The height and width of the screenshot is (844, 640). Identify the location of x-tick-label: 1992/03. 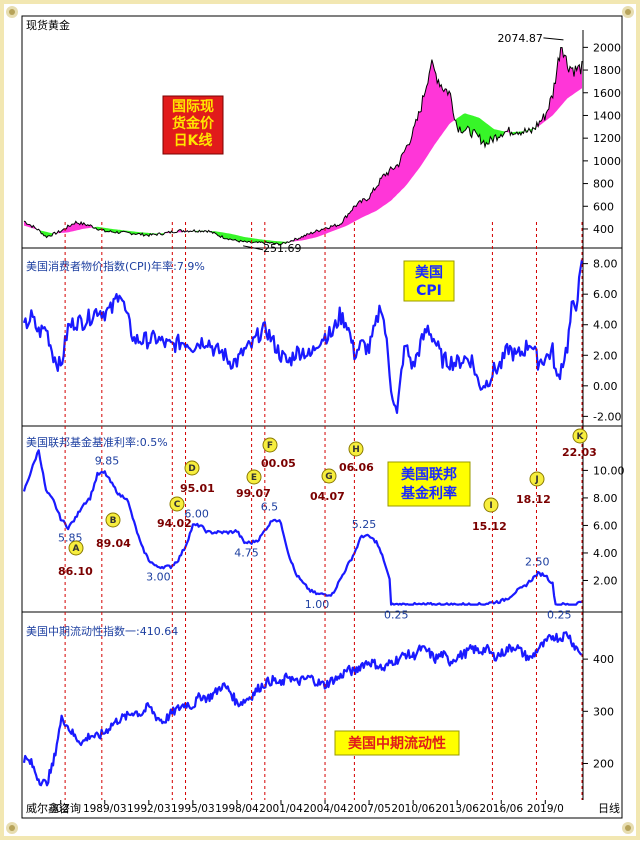
(149, 809).